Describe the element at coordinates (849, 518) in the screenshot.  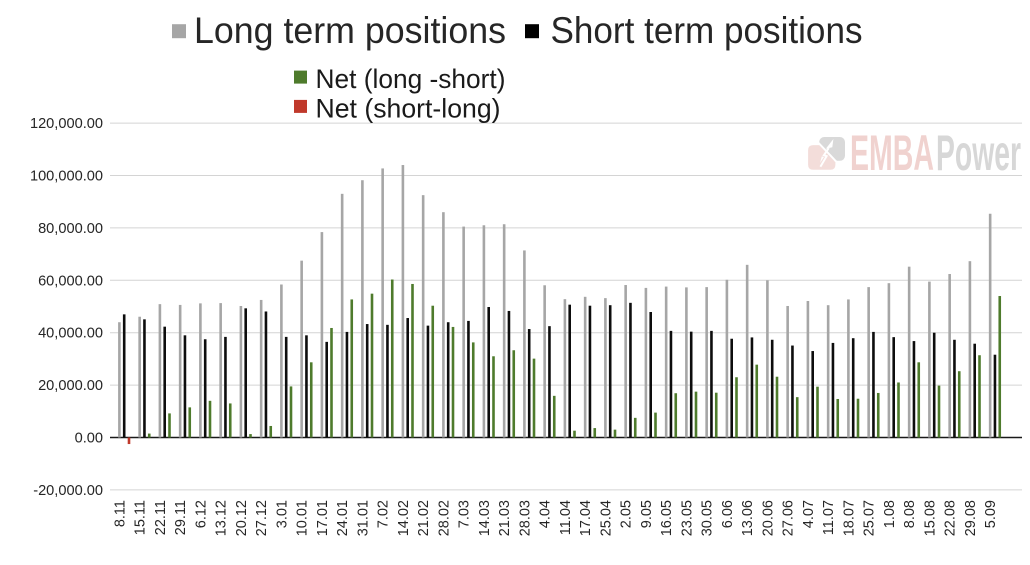
I see `svg-text: 18.07` at that location.